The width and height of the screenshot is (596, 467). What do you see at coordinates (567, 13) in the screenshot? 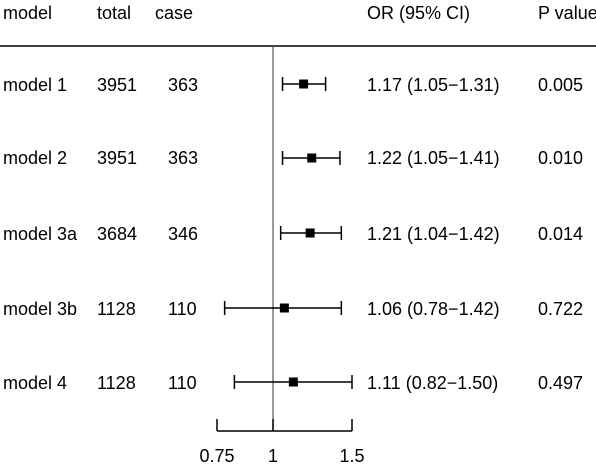
I see `header-p-value: P value` at bounding box center [567, 13].